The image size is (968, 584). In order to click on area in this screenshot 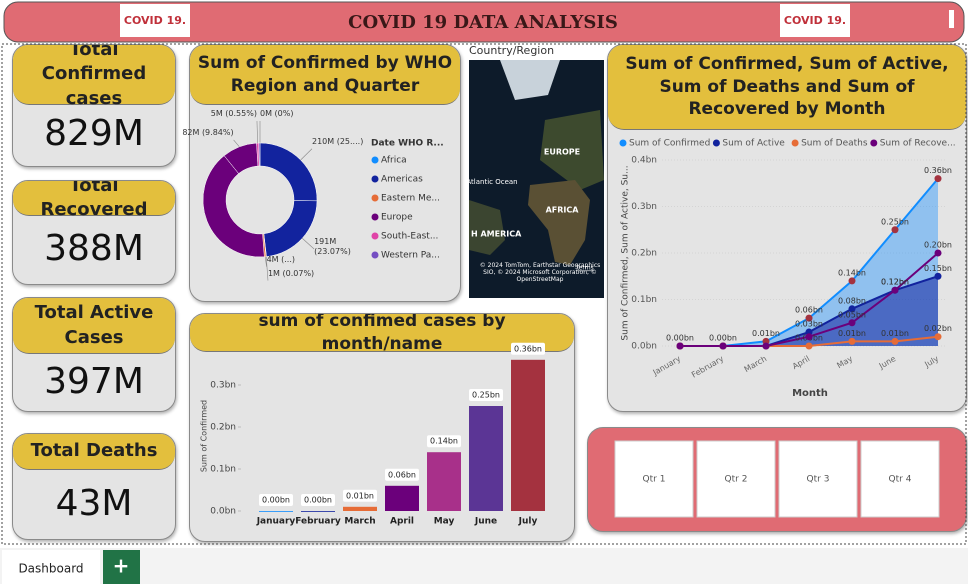, I will do `click(809, 311)`.